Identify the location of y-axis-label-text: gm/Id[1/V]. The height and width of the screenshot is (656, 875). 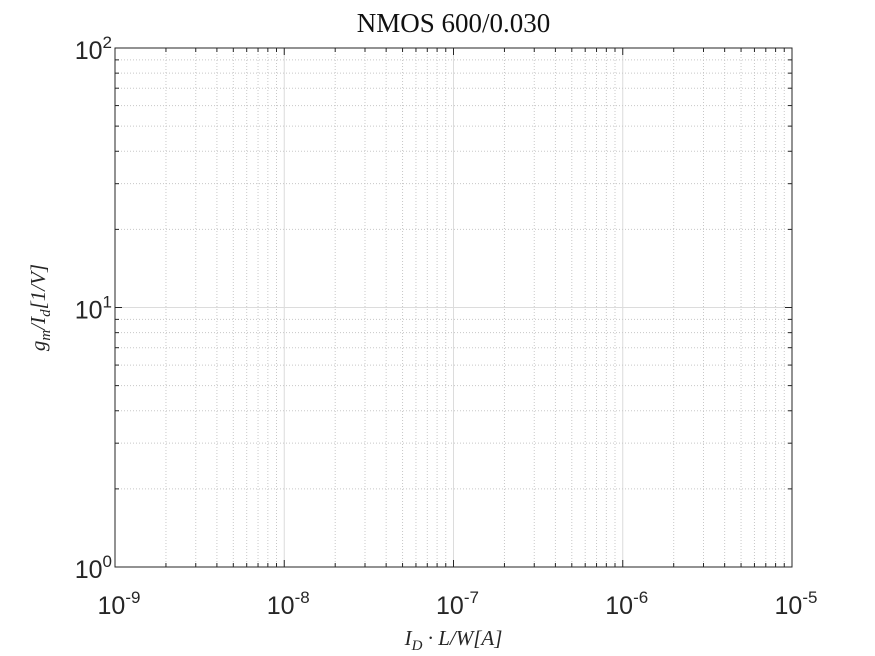
(40, 307).